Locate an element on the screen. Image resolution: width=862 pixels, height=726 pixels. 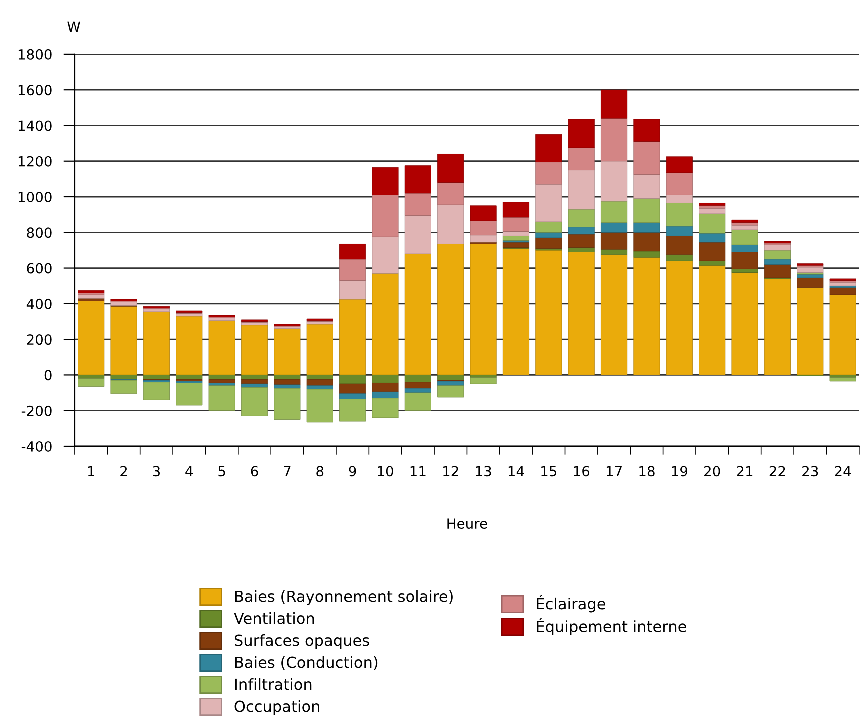
x-axis-title: Heure is located at coordinates (468, 524).